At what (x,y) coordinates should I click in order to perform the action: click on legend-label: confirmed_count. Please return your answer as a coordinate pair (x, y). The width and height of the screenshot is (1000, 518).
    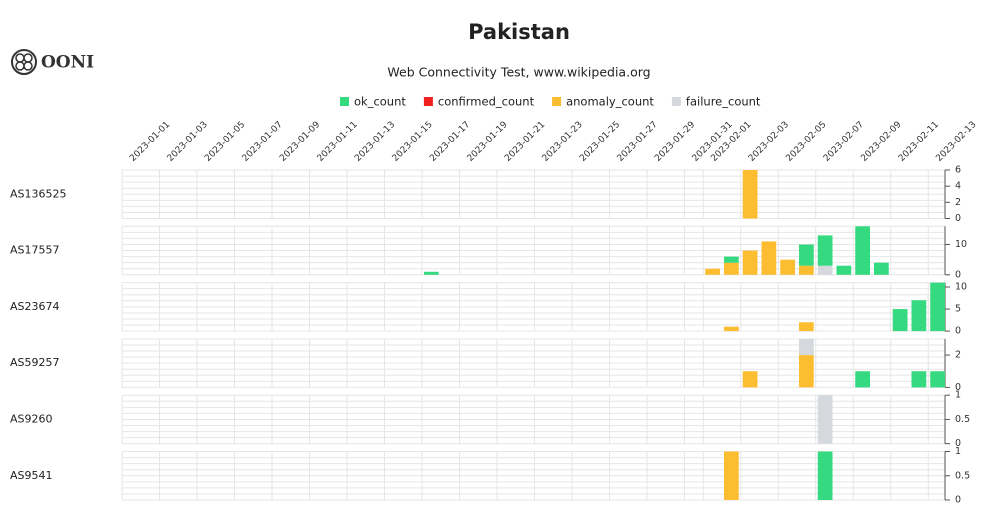
    Looking at the image, I should click on (486, 102).